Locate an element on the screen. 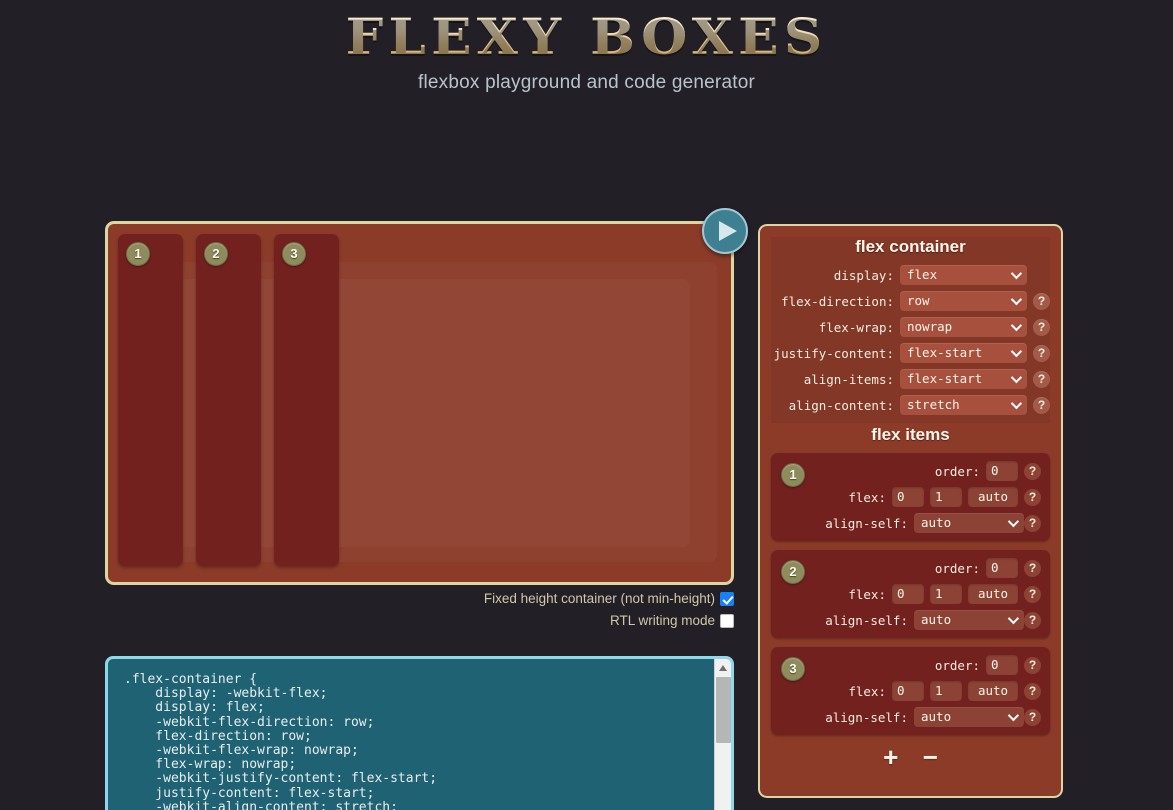  add-item-button: + is located at coordinates (891, 757).